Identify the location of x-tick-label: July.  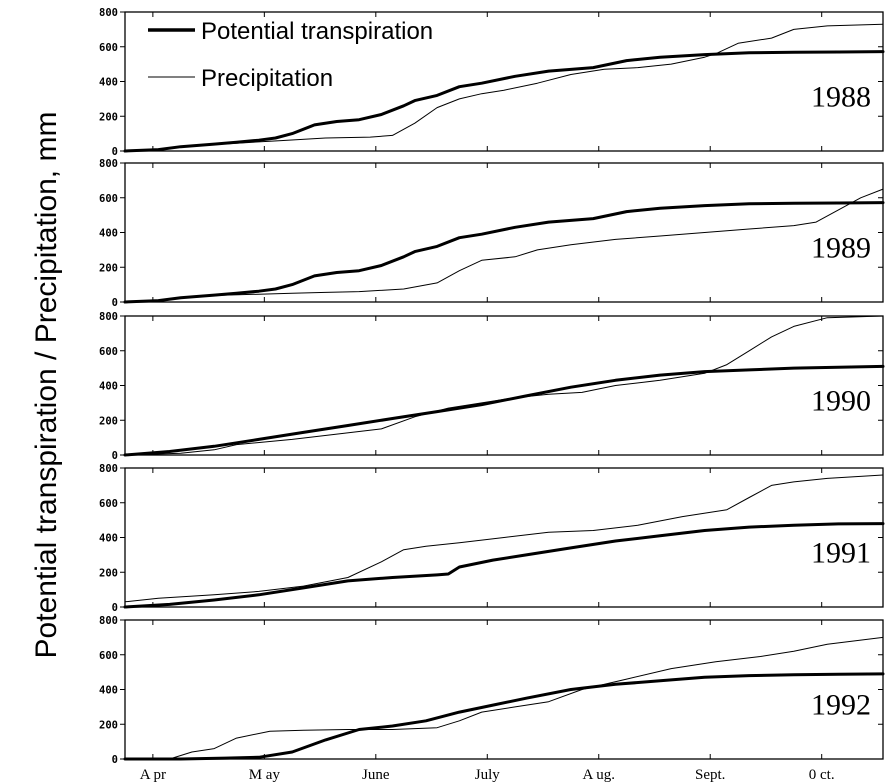
(488, 775).